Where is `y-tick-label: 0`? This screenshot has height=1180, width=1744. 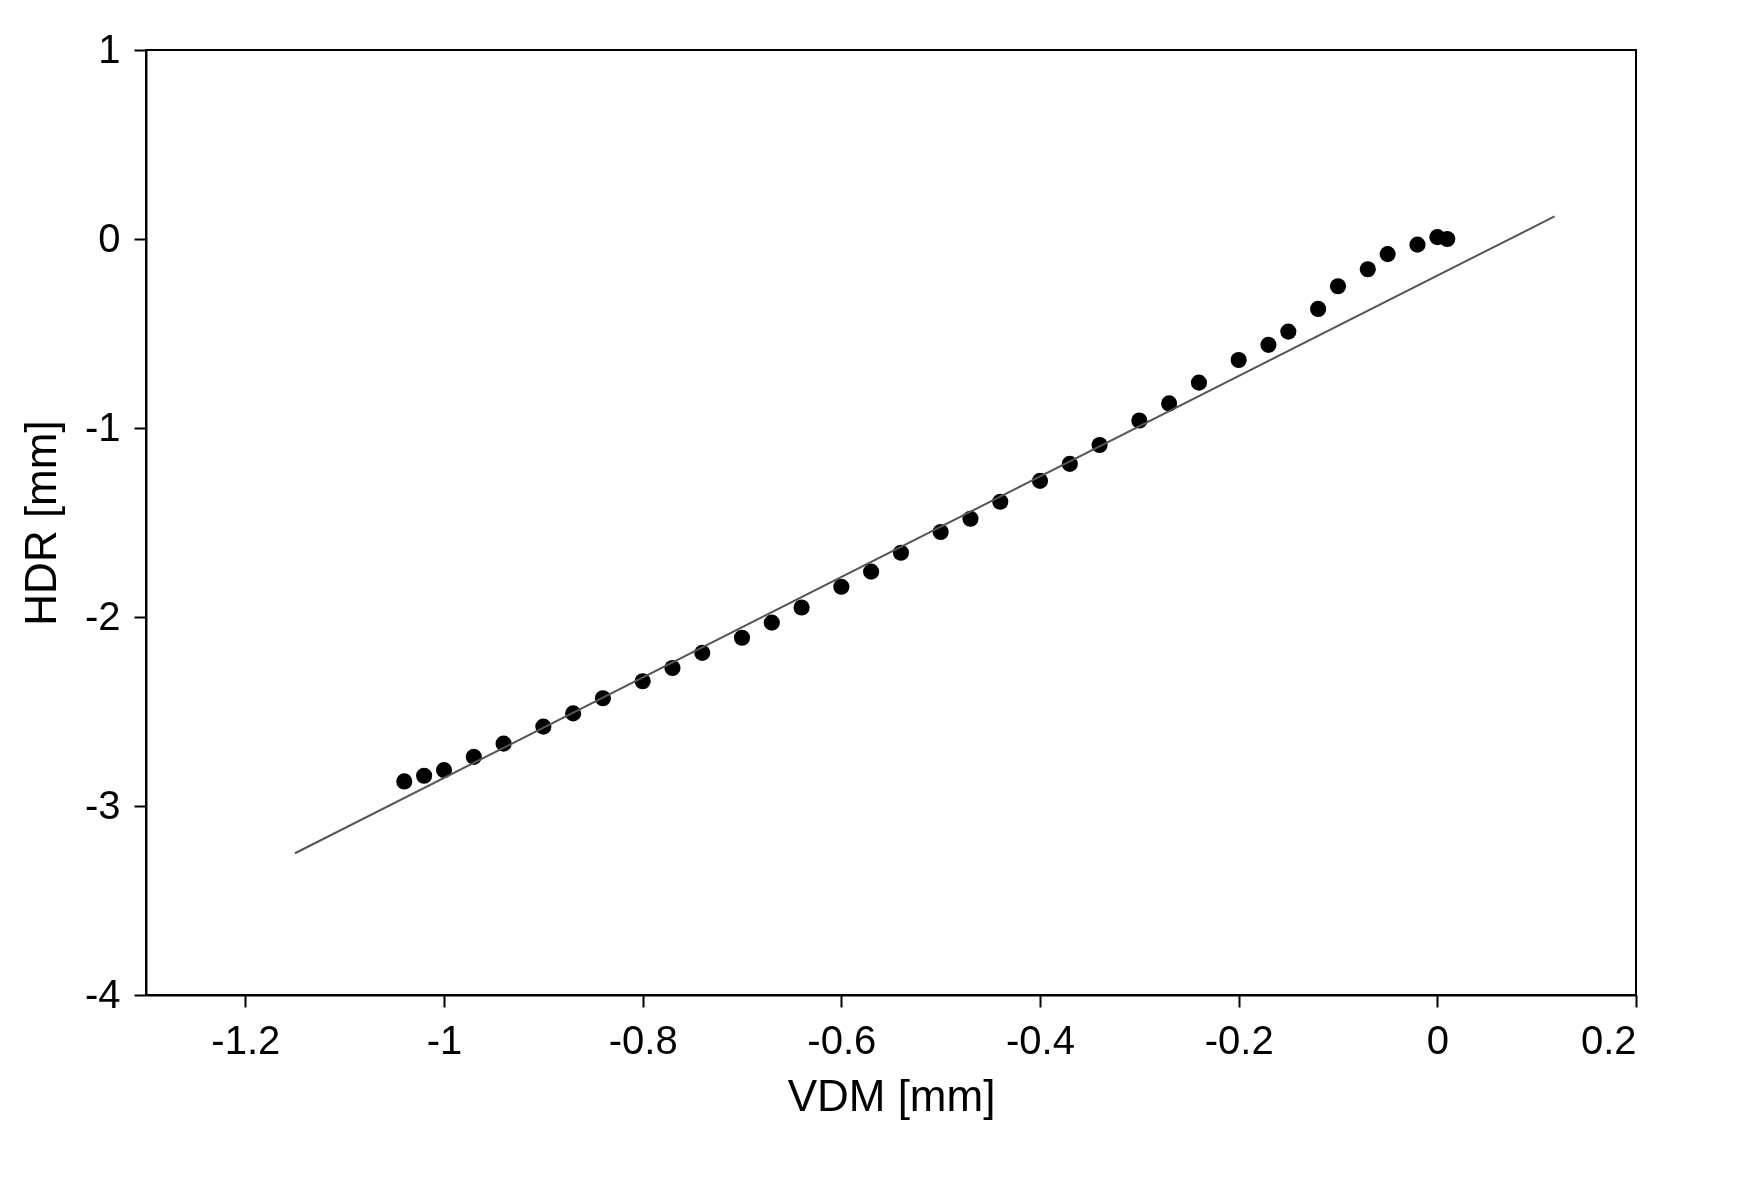 y-tick-label: 0 is located at coordinates (109, 237).